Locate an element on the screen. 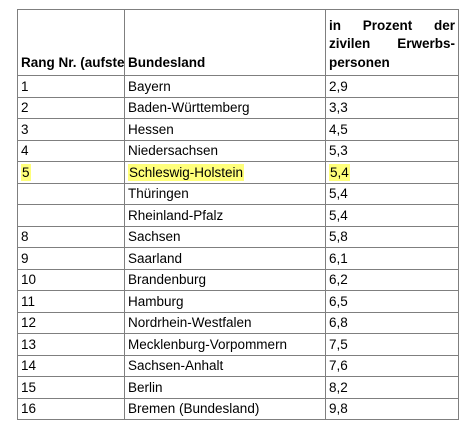 The height and width of the screenshot is (439, 474). table-row: 4 Niedersachsen 5,3 is located at coordinates (238, 150).